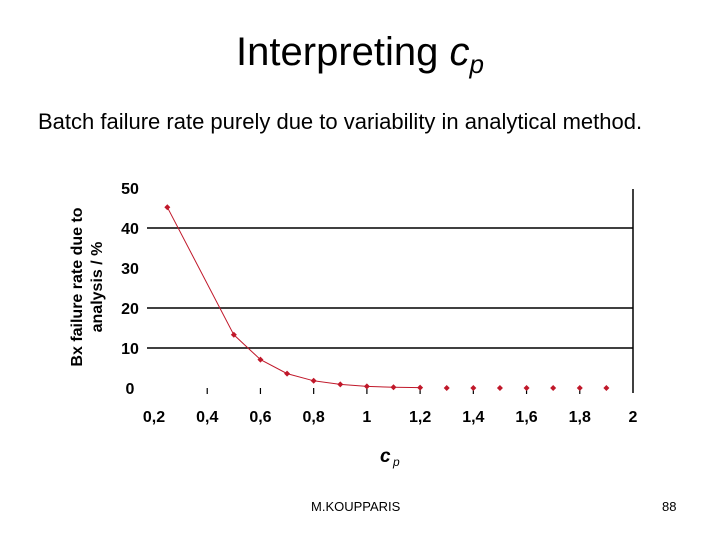 The height and width of the screenshot is (540, 720). Describe the element at coordinates (580, 417) in the screenshot. I see `x-tick-label: 1,8` at that location.